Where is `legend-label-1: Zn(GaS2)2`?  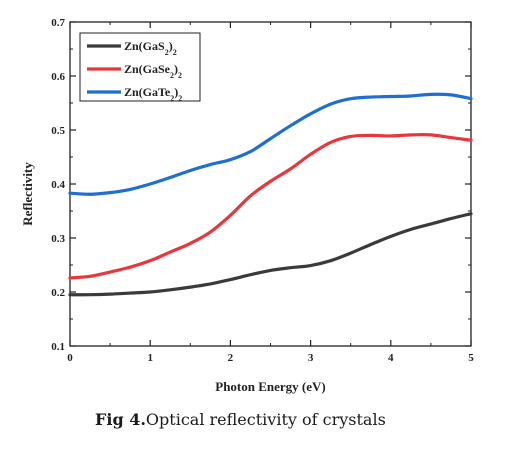
legend-label-1: Zn(GaS2)2 is located at coordinates (150, 48).